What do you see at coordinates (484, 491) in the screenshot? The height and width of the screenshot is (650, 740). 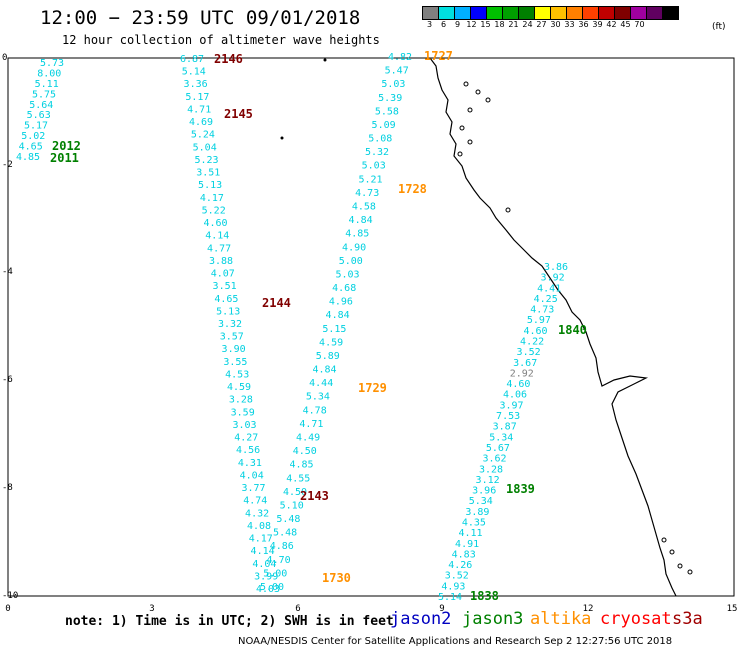 I see `wave-height-value: 3.96` at bounding box center [484, 491].